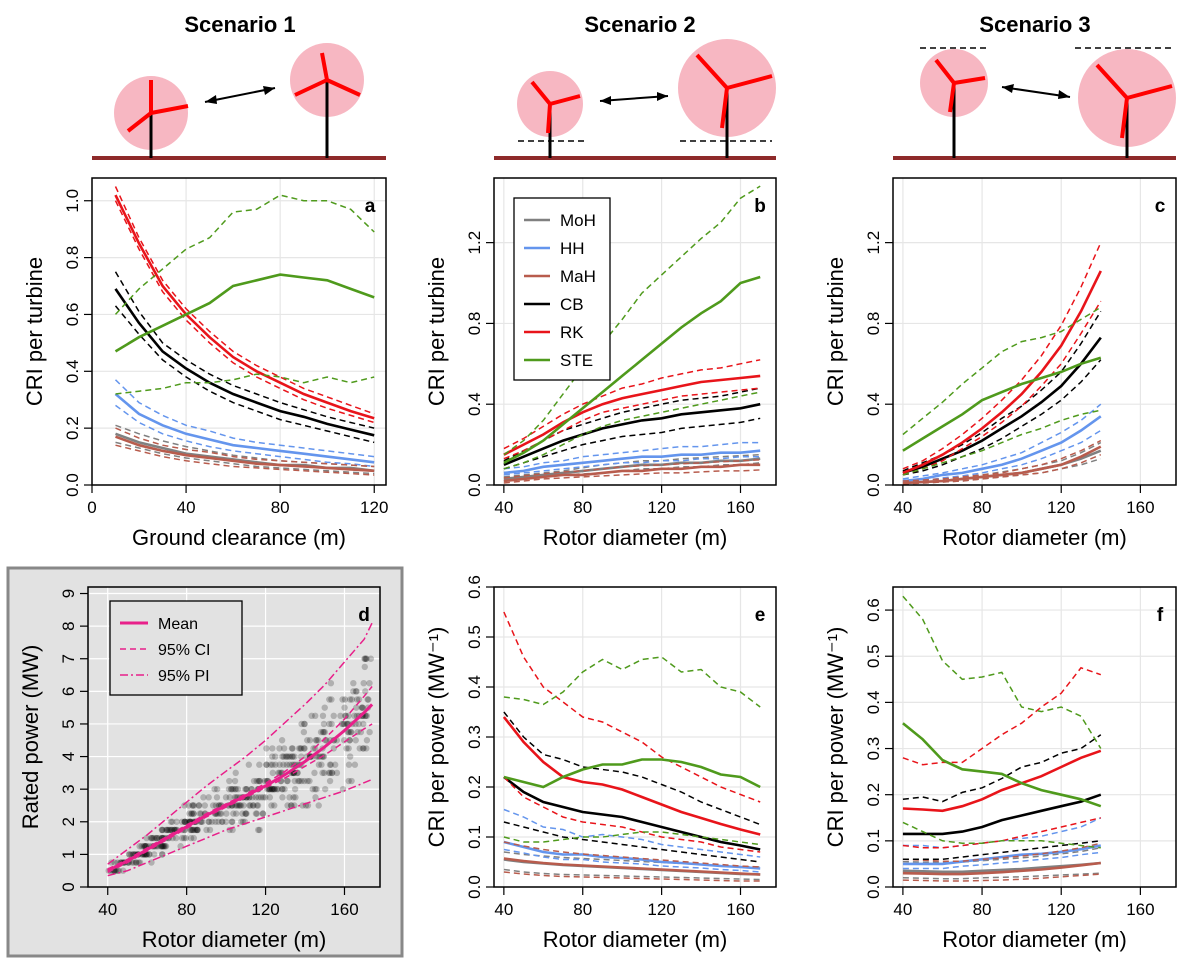 The width and height of the screenshot is (1183, 962). What do you see at coordinates (582, 909) in the screenshot?
I see `x-tick-label: 80` at bounding box center [582, 909].